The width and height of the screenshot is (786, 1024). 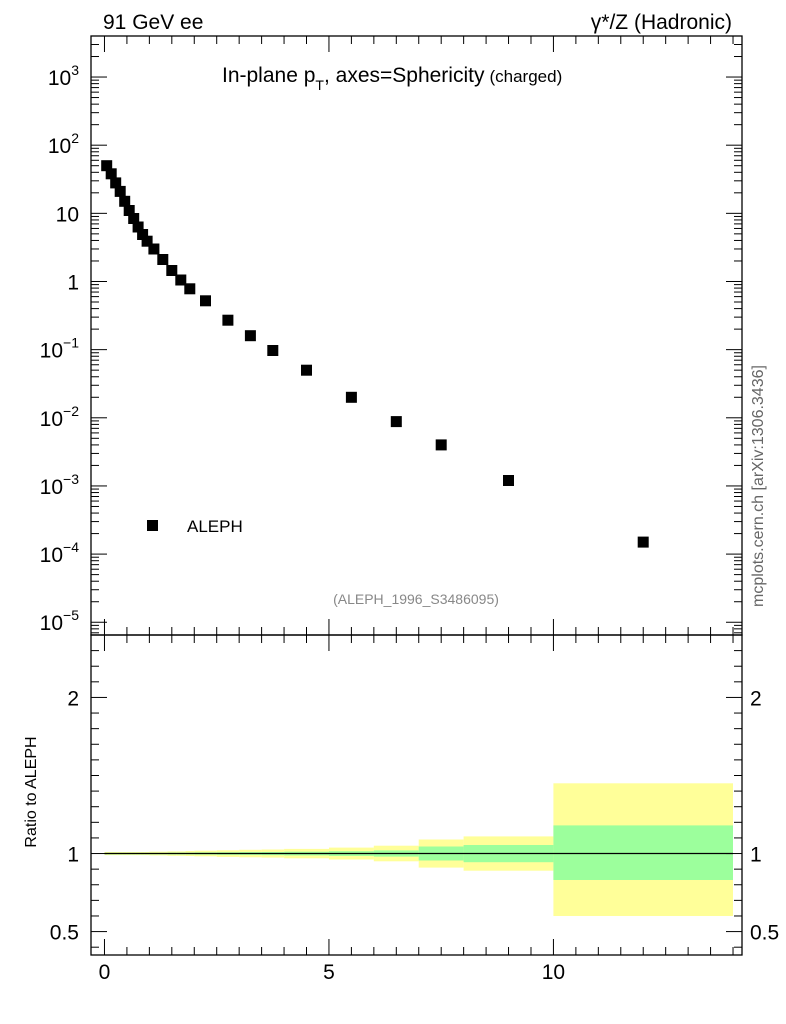 I want to click on legend: ALEPH, so click(x=195, y=526).